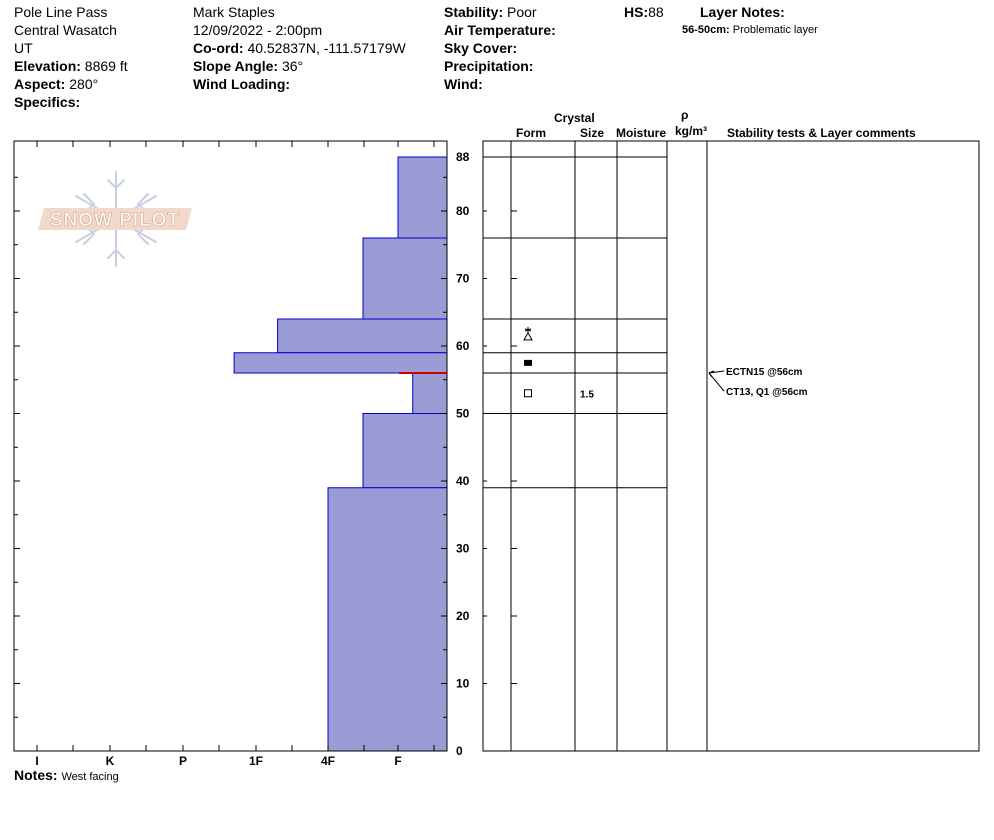 The width and height of the screenshot is (994, 840). Describe the element at coordinates (397, 761) in the screenshot. I see `x-tick-label: F` at that location.